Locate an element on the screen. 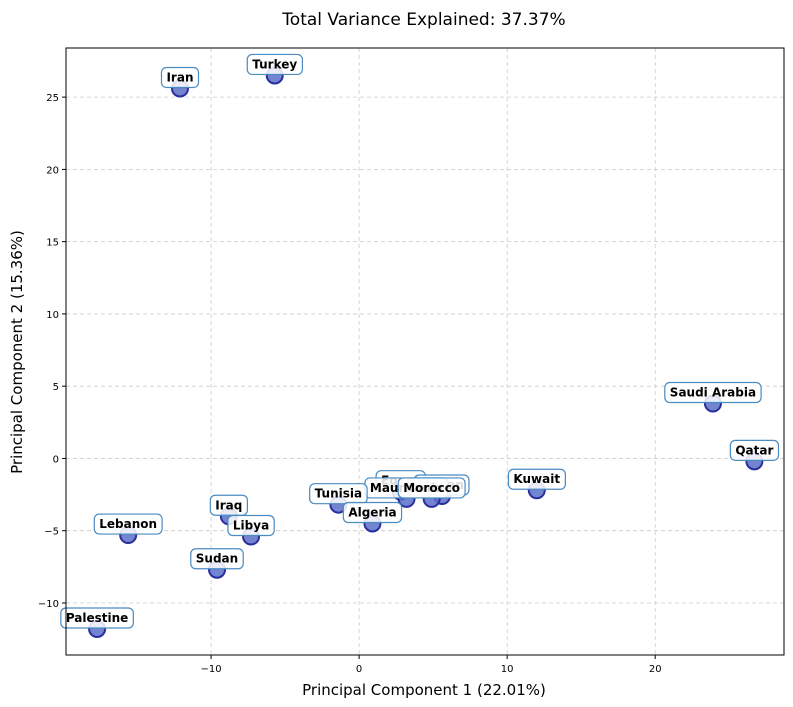  x-tick-label: 20 is located at coordinates (655, 669).